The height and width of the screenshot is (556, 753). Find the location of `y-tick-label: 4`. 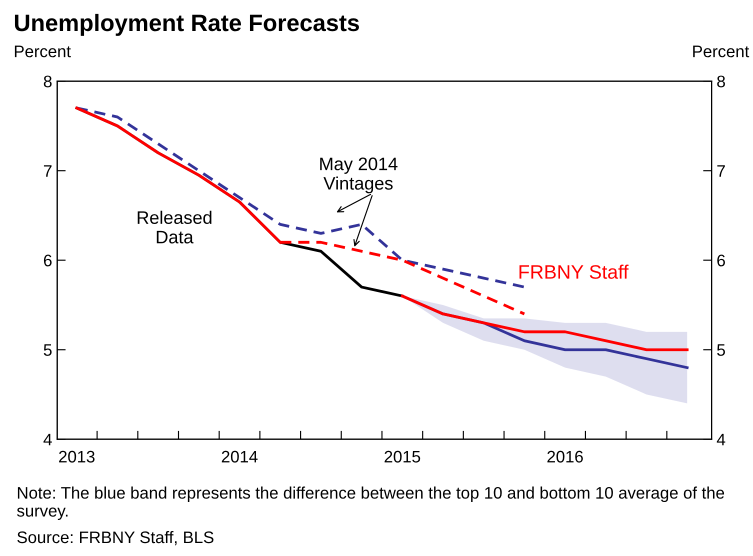

y-tick-label: 4 is located at coordinates (47, 440).